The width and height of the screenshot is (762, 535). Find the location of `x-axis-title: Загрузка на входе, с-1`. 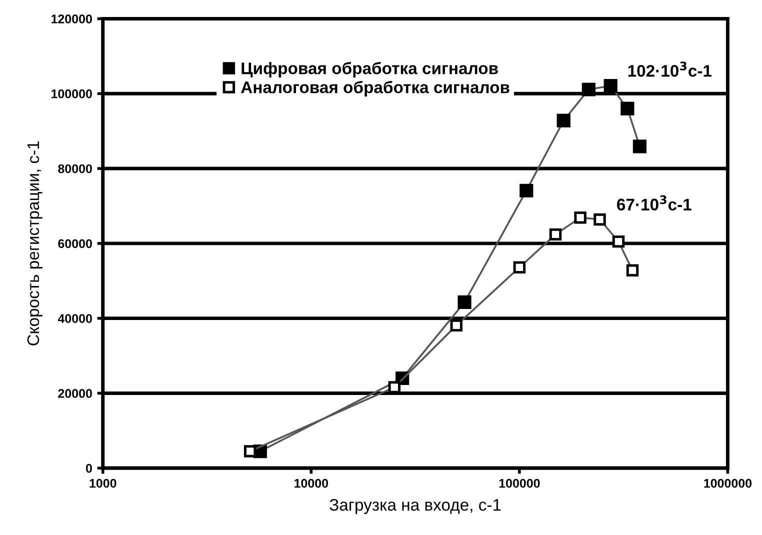

x-axis-title: Загрузка на входе, с-1 is located at coordinates (415, 506).